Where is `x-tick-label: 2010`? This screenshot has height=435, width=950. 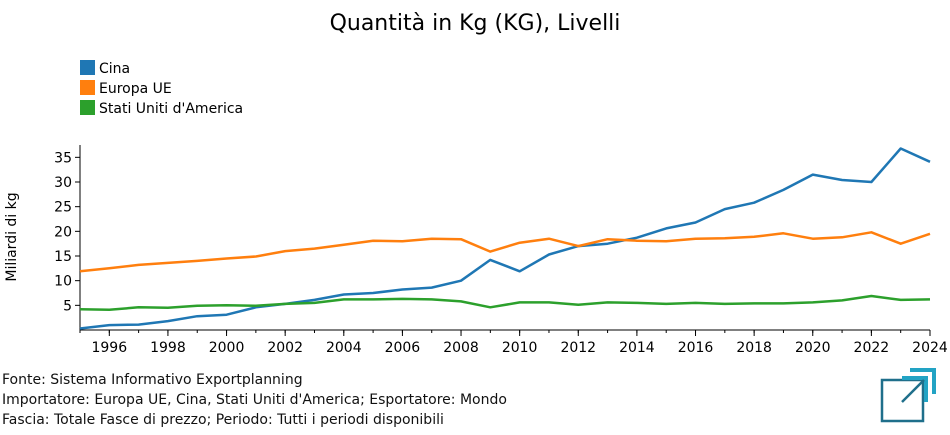 x-tick-label: 2010 is located at coordinates (520, 348).